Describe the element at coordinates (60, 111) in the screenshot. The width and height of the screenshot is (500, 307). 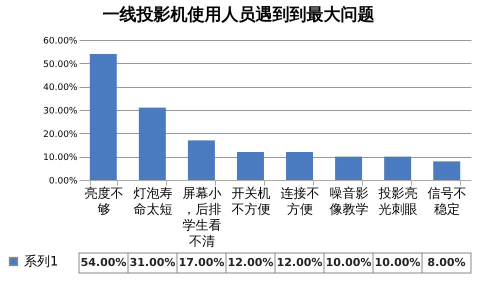
I see `y-tick-label: 30.00%` at that location.